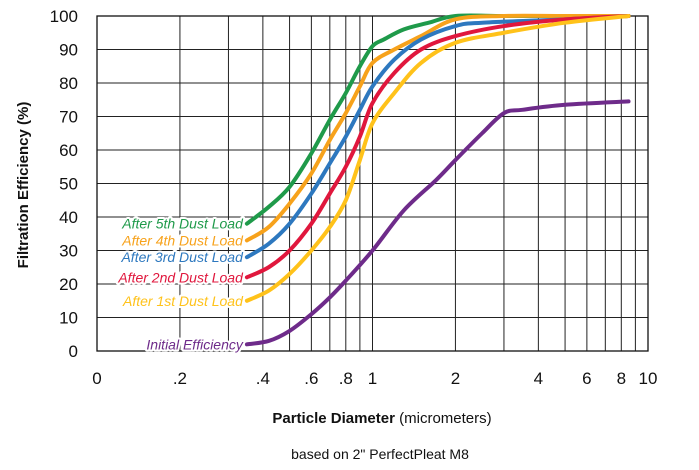 The width and height of the screenshot is (699, 470). Describe the element at coordinates (311, 378) in the screenshot. I see `x-tick-label: .6` at that location.